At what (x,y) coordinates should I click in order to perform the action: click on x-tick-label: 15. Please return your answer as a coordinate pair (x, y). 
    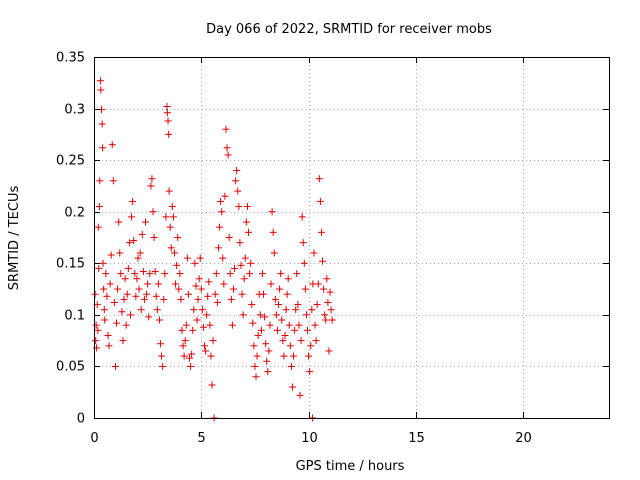
    Looking at the image, I should click on (416, 438).